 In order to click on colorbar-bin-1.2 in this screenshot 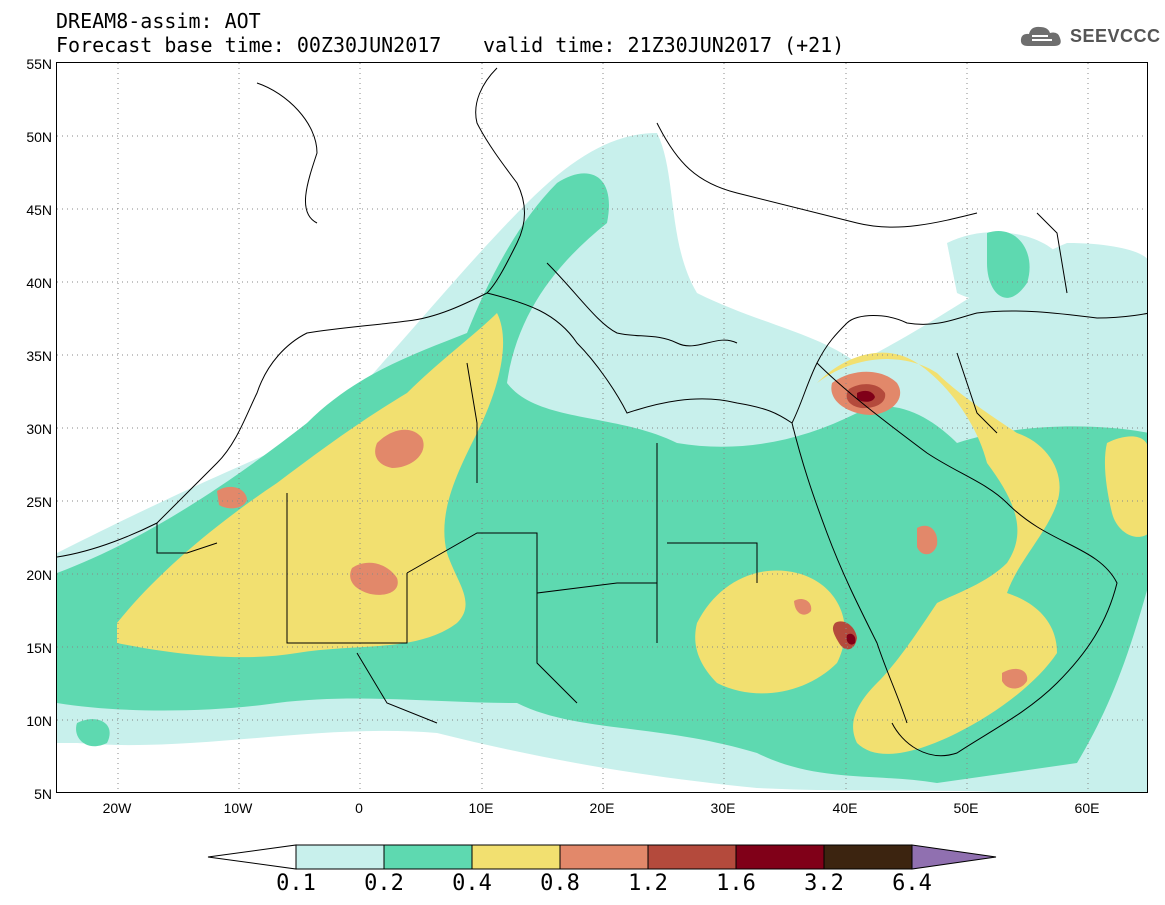, I will do `click(692, 857)`.